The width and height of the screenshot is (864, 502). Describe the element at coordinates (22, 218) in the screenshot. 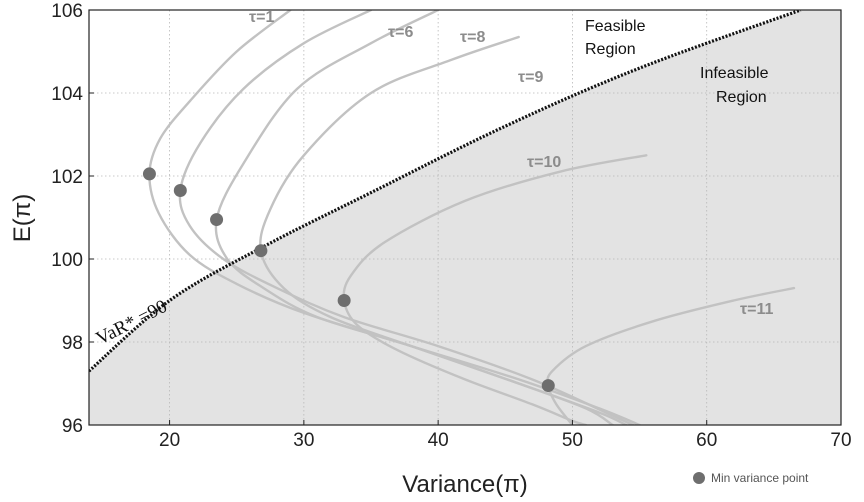

I see `y-axis-title: E(π)` at that location.